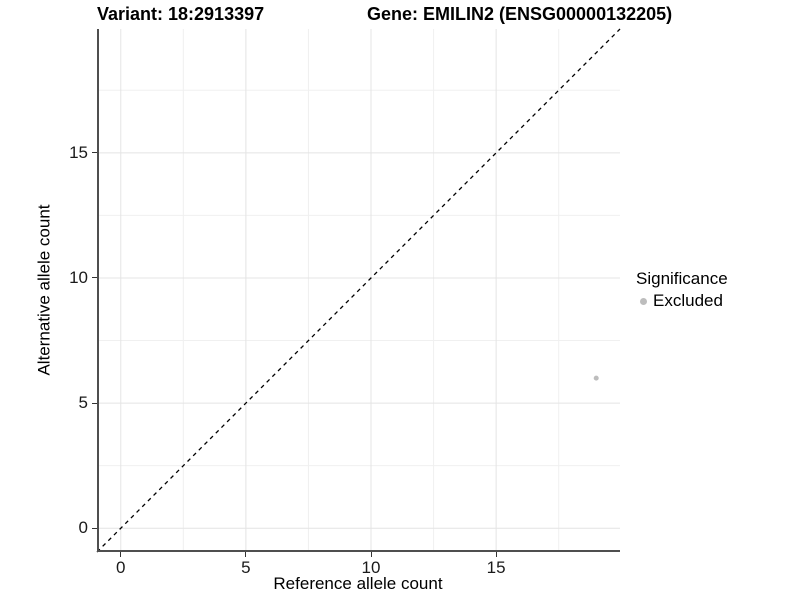 This screenshot has width=800, height=600. Describe the element at coordinates (44, 290) in the screenshot. I see `y-axis-title: Alternative allele count` at that location.